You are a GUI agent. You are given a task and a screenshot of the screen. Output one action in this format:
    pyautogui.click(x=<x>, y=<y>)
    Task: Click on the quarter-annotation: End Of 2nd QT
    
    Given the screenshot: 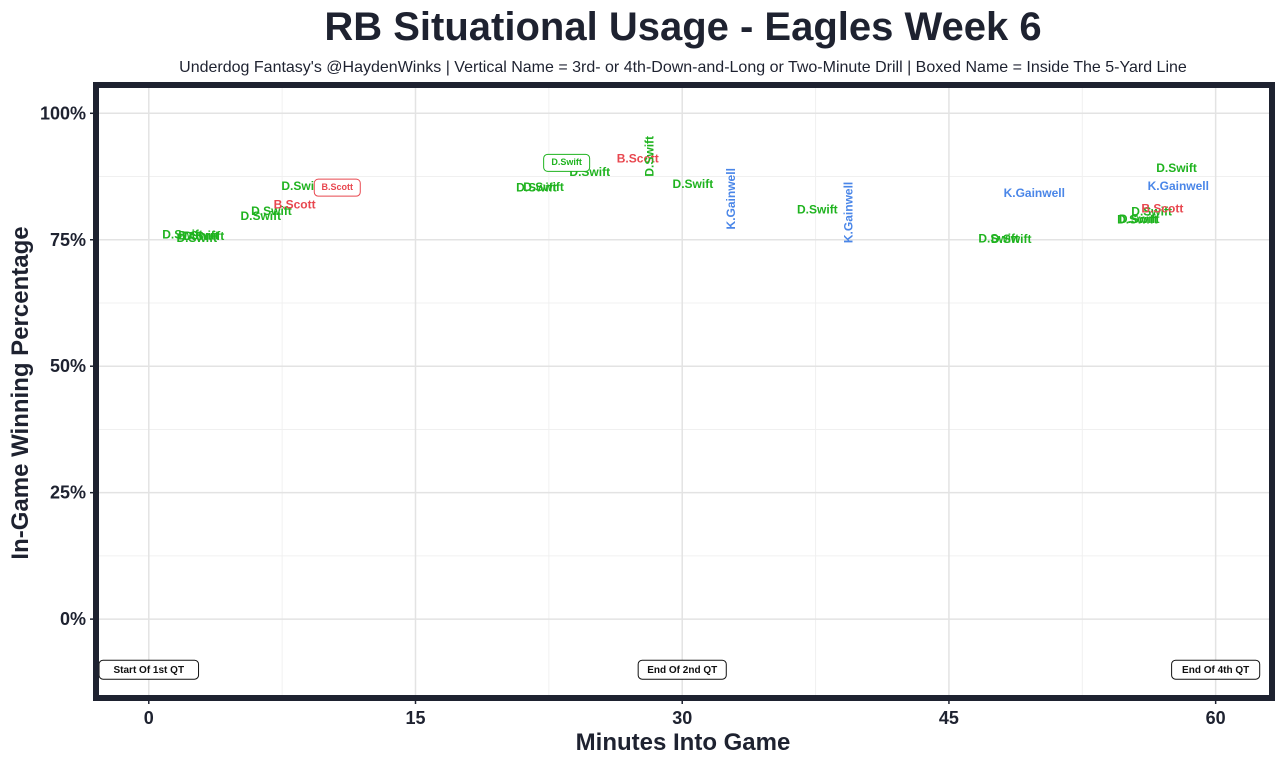 What is the action you would take?
    pyautogui.click(x=682, y=669)
    